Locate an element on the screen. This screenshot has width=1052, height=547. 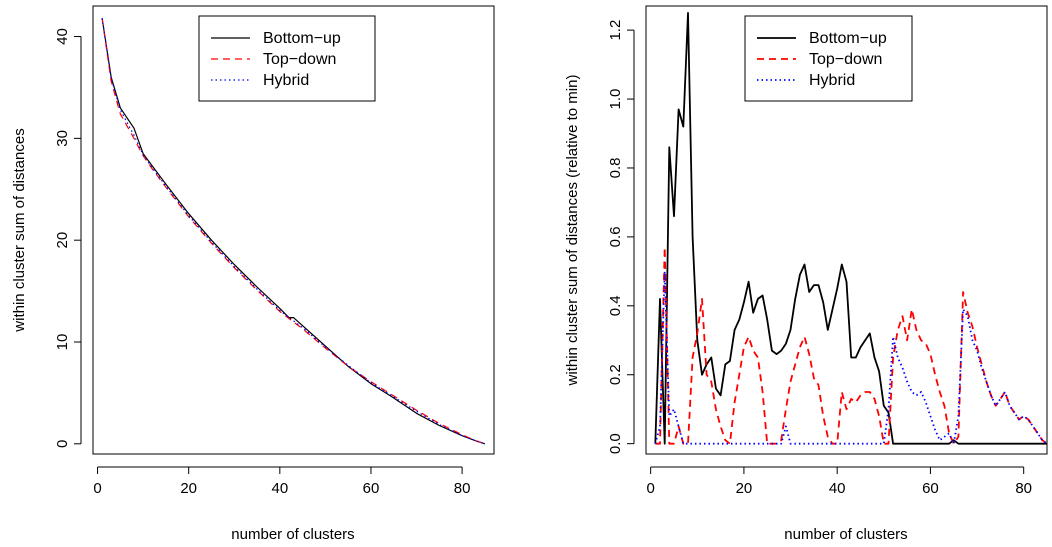
series-line-hybrid is located at coordinates (851, 357).